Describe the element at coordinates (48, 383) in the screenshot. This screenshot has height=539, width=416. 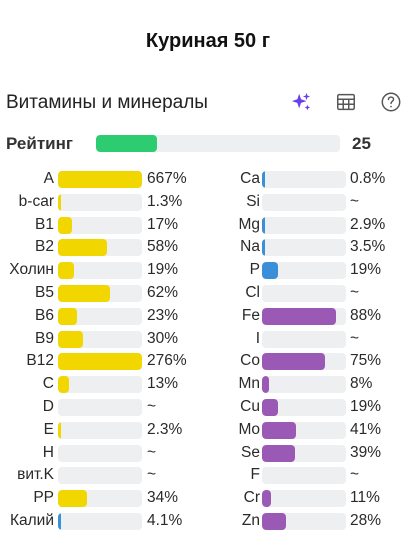
I see `nutrient-name: C` at that location.